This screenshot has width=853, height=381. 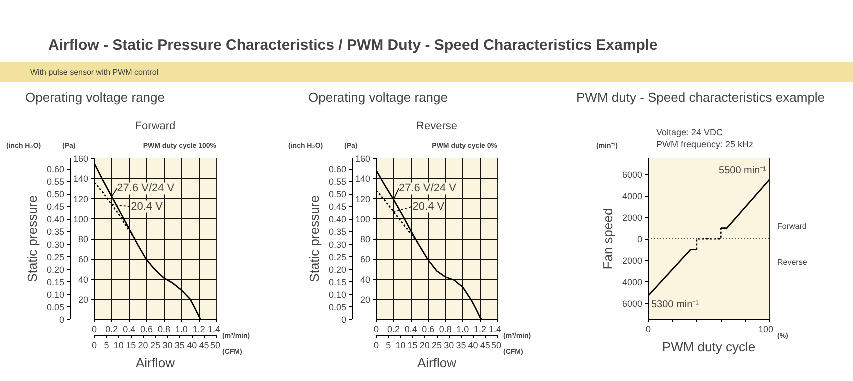 I want to click on y-tick-label: 60, so click(x=365, y=259).